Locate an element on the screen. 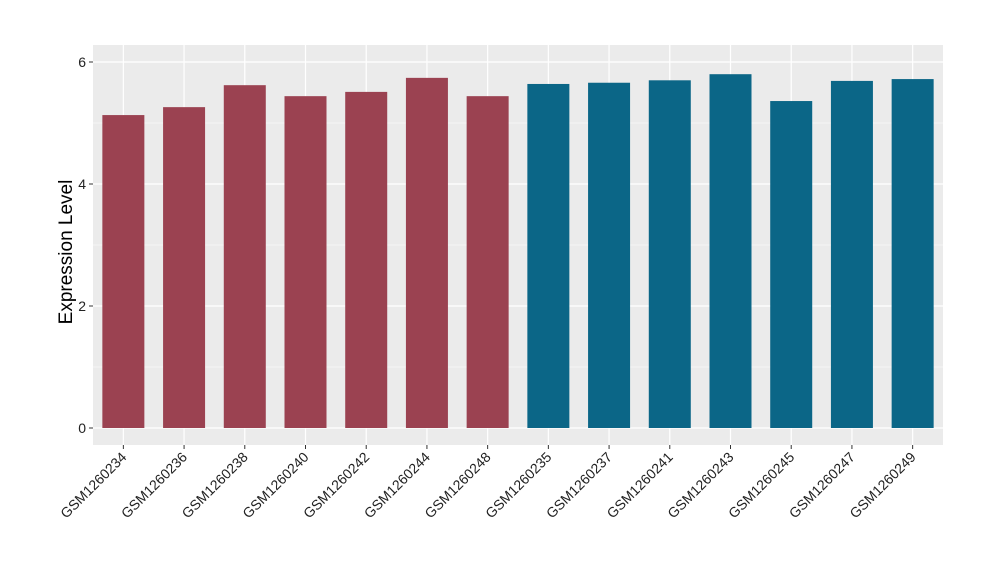 The image size is (1000, 585). bar-GSM1260242 is located at coordinates (366, 259).